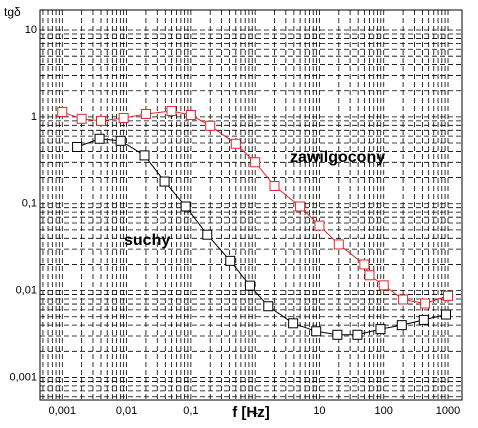  I want to click on y-tick-label: 1, so click(34, 117).